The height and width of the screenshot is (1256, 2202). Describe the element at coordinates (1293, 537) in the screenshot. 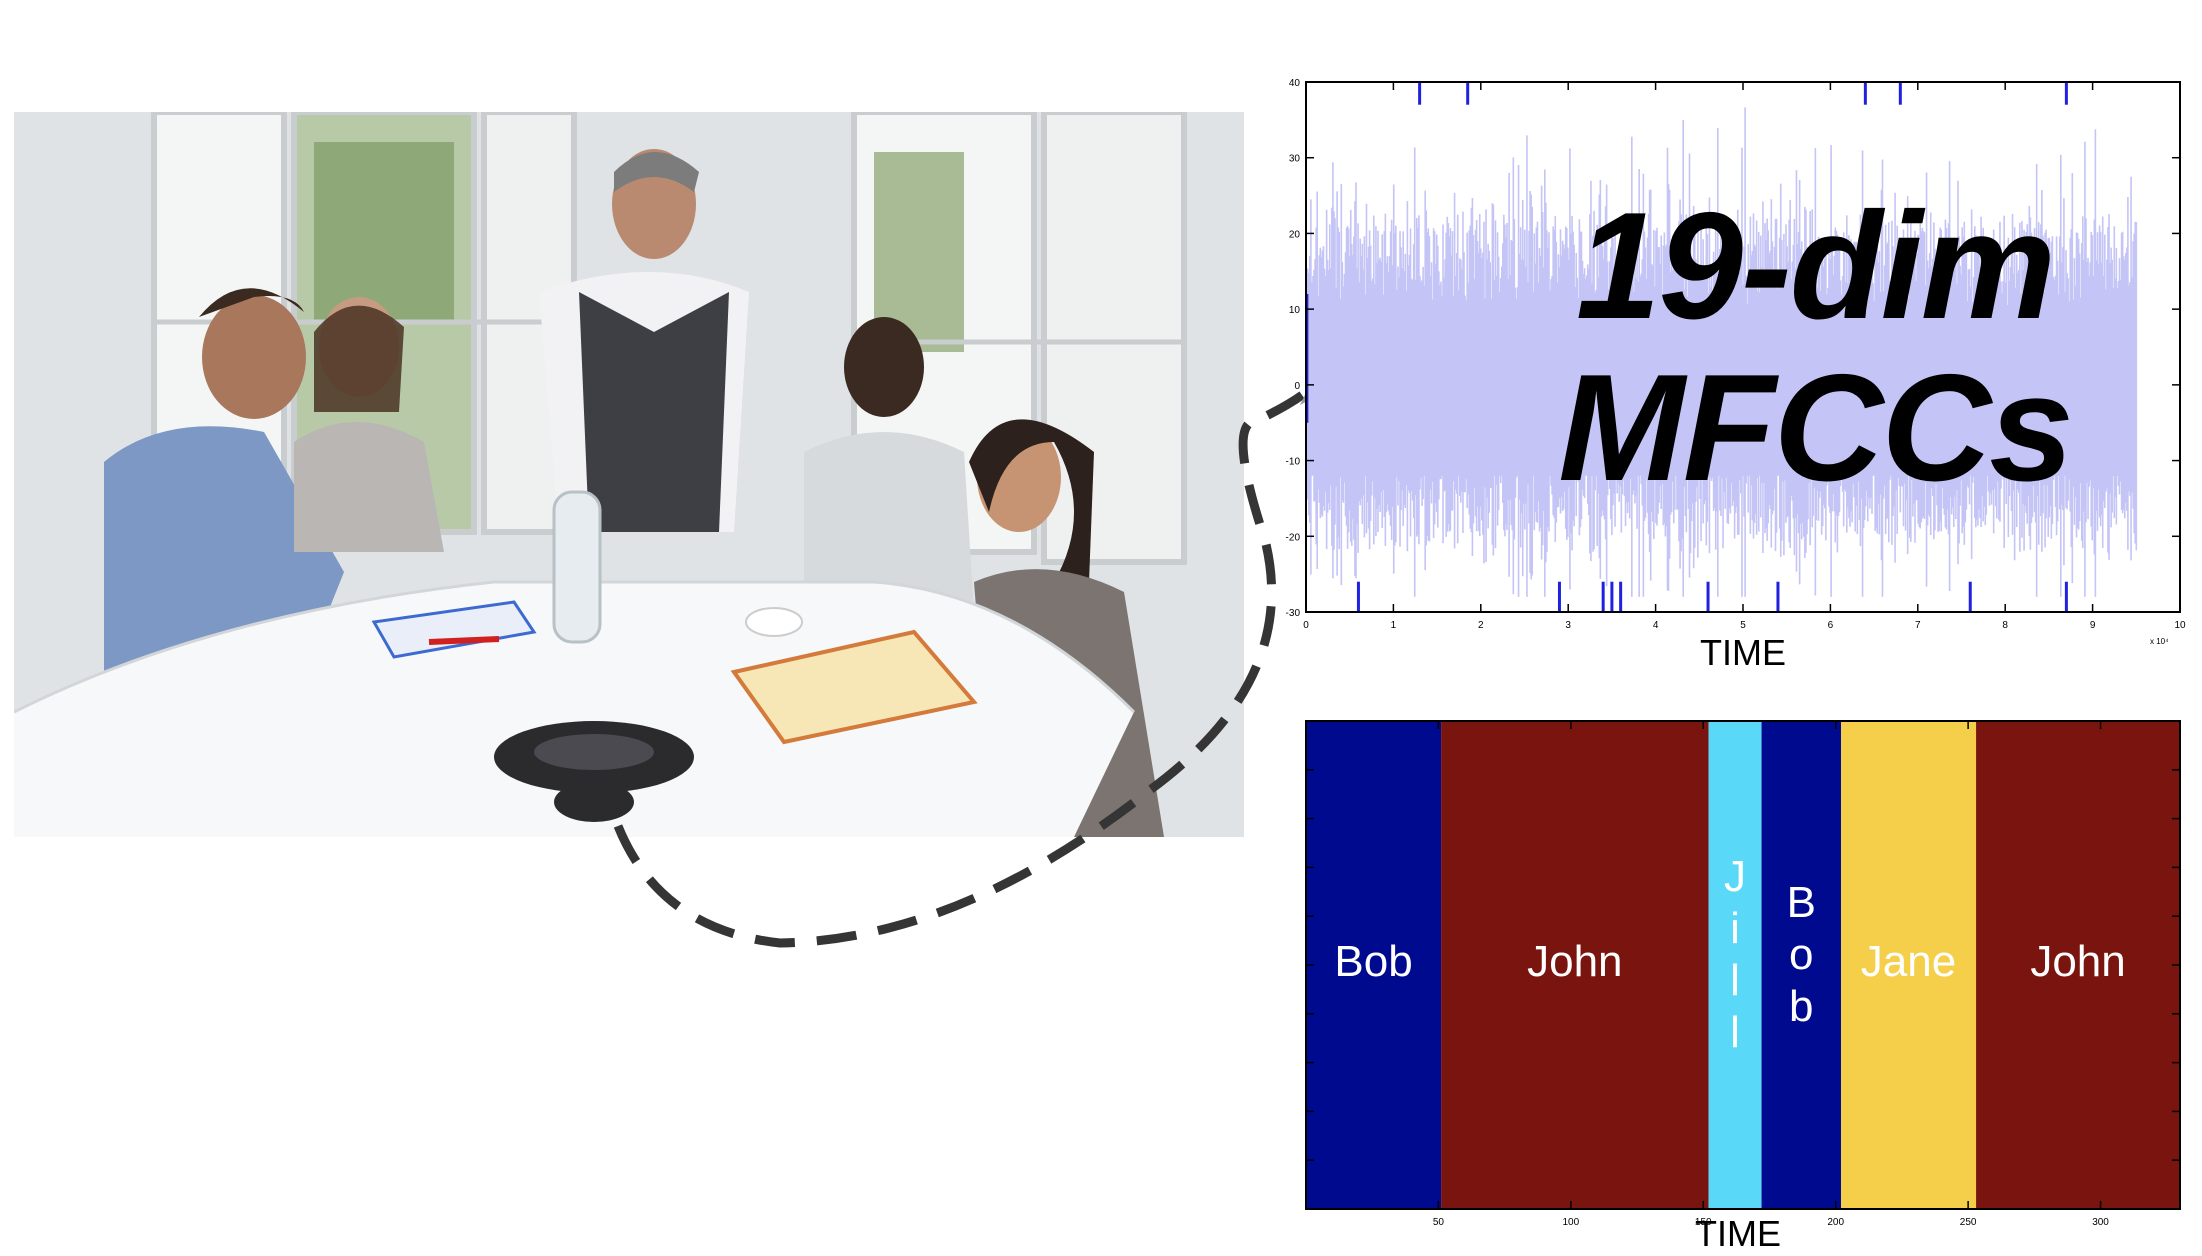

I see `waveform-ytick-label: -20` at that location.